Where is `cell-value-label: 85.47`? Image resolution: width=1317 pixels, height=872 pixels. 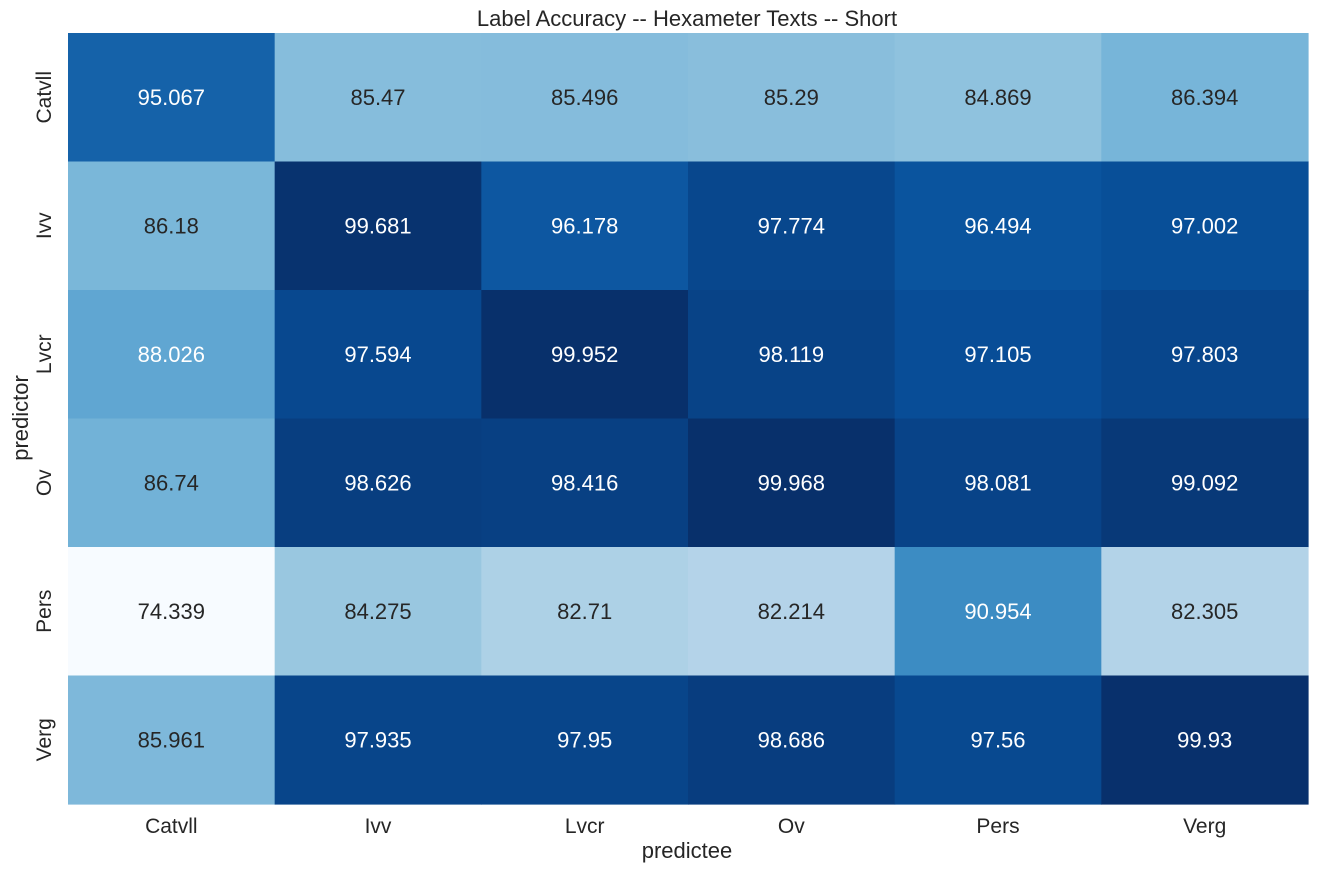
cell-value-label: 85.47 is located at coordinates (377, 97).